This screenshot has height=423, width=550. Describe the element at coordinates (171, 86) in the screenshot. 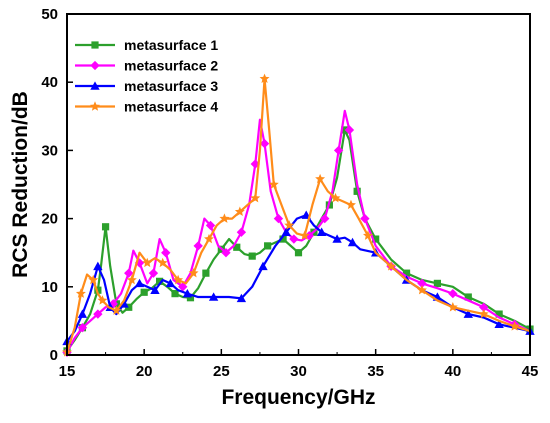

I see `legend-label: metasurface 3` at that location.